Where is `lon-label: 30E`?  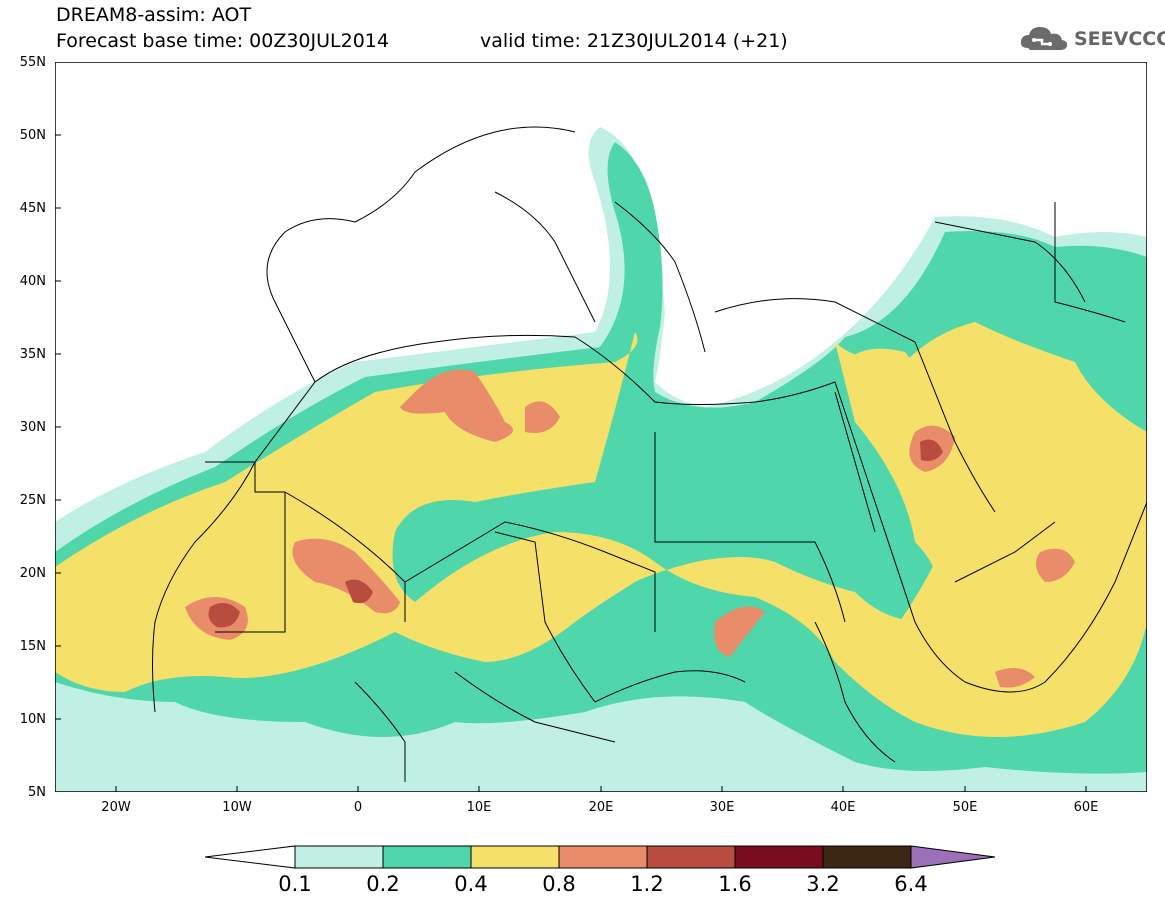
lon-label: 30E is located at coordinates (722, 807).